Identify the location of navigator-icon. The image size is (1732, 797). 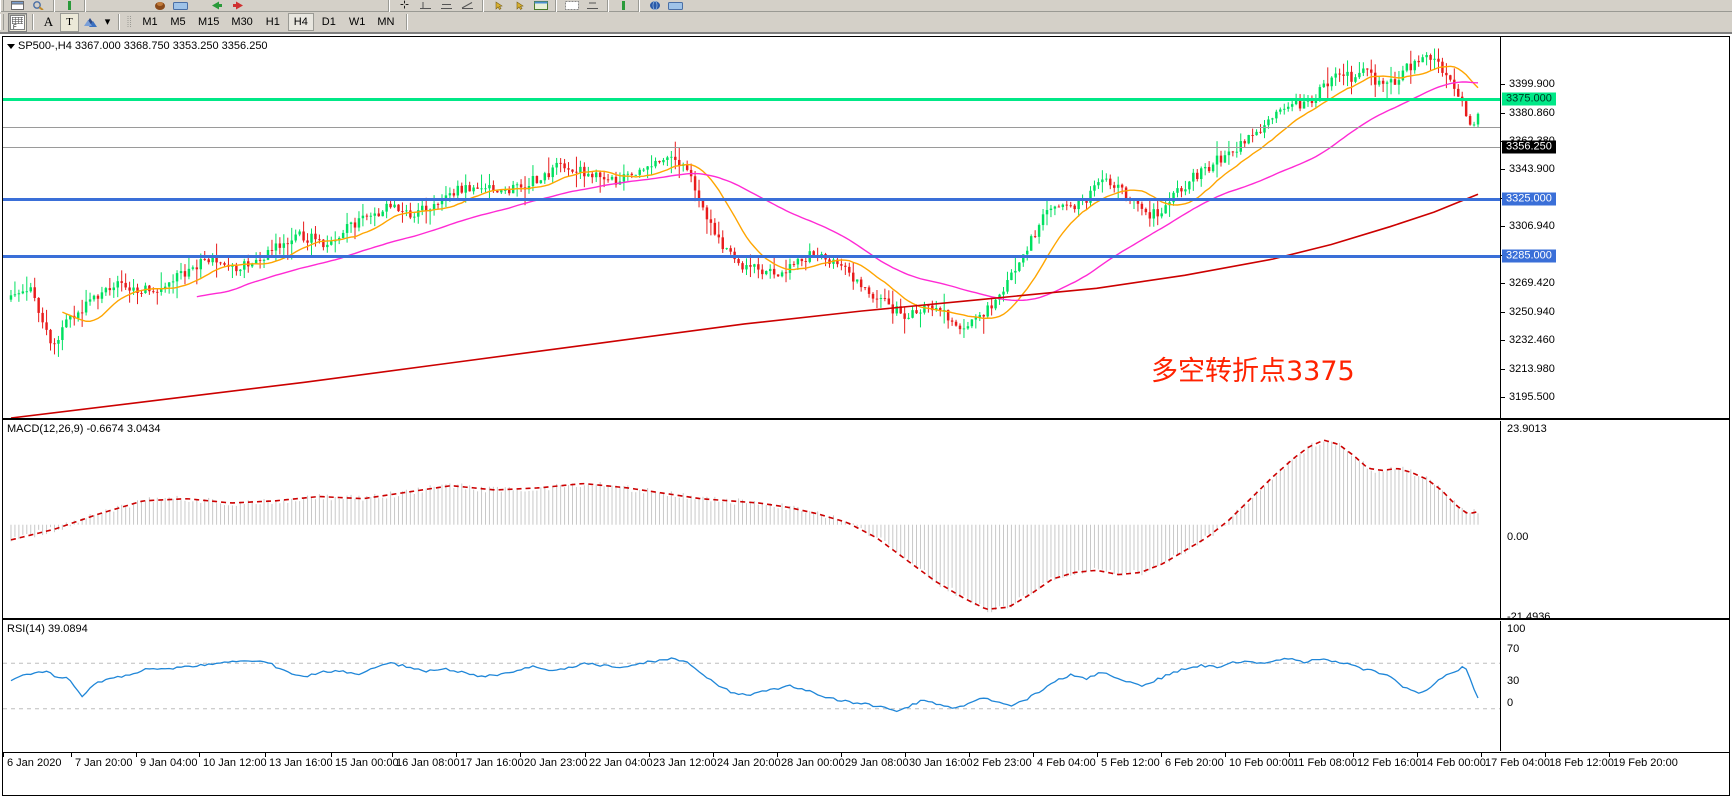
(216, 7).